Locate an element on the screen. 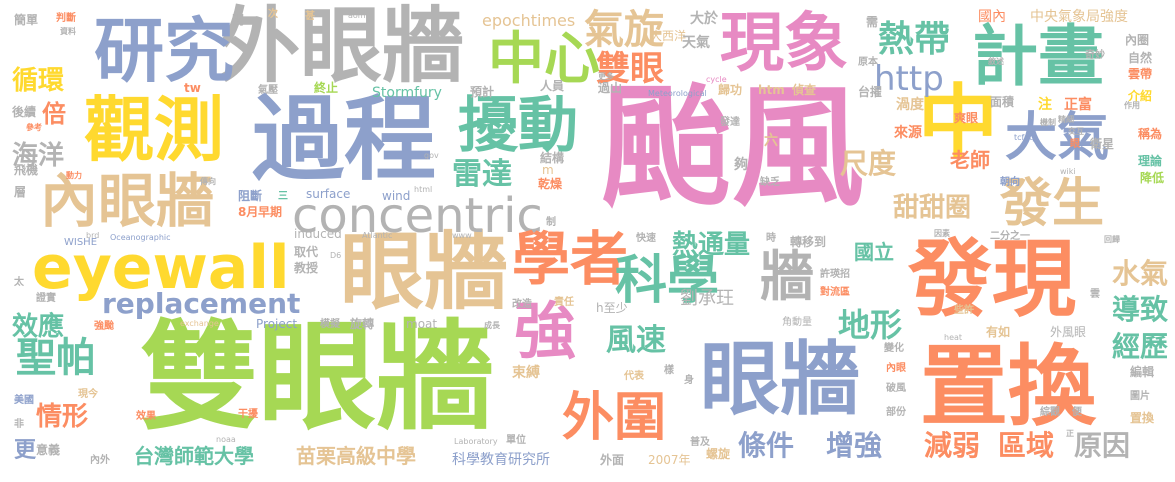 The width and height of the screenshot is (1175, 482). word: 內外 is located at coordinates (100, 460).